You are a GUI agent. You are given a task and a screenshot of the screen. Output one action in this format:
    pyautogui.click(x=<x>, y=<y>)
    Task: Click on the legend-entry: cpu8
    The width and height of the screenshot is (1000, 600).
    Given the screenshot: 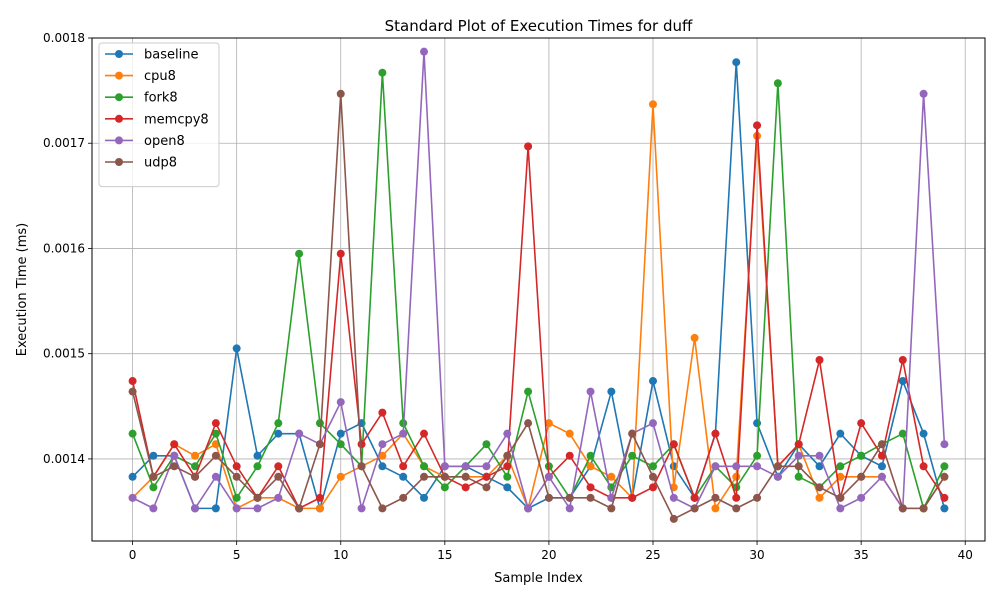 What is the action you would take?
    pyautogui.click(x=140, y=76)
    